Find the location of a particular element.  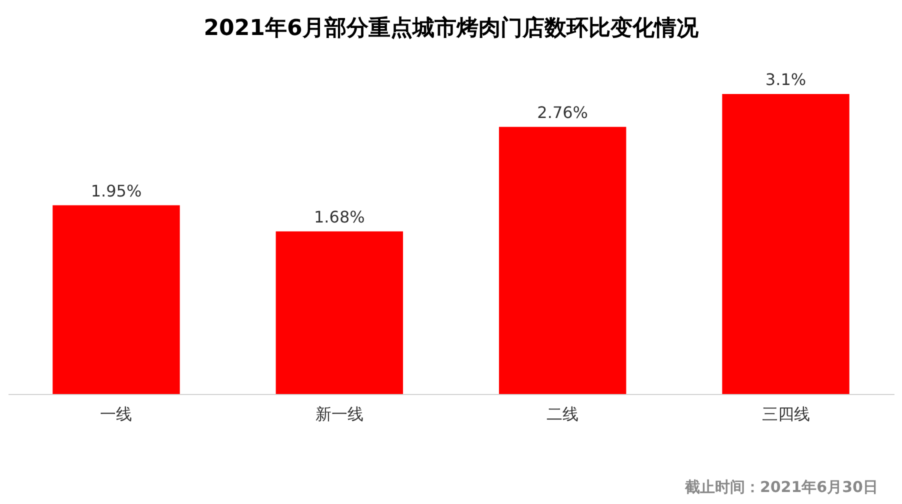

x-tick-label: 二线 is located at coordinates (562, 414).